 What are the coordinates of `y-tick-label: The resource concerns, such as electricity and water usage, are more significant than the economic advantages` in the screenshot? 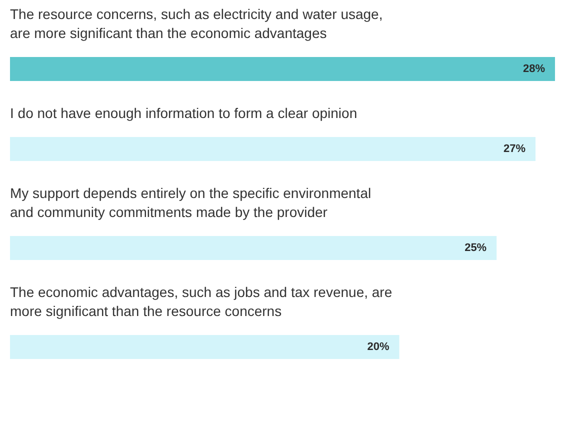 It's located at (196, 23).